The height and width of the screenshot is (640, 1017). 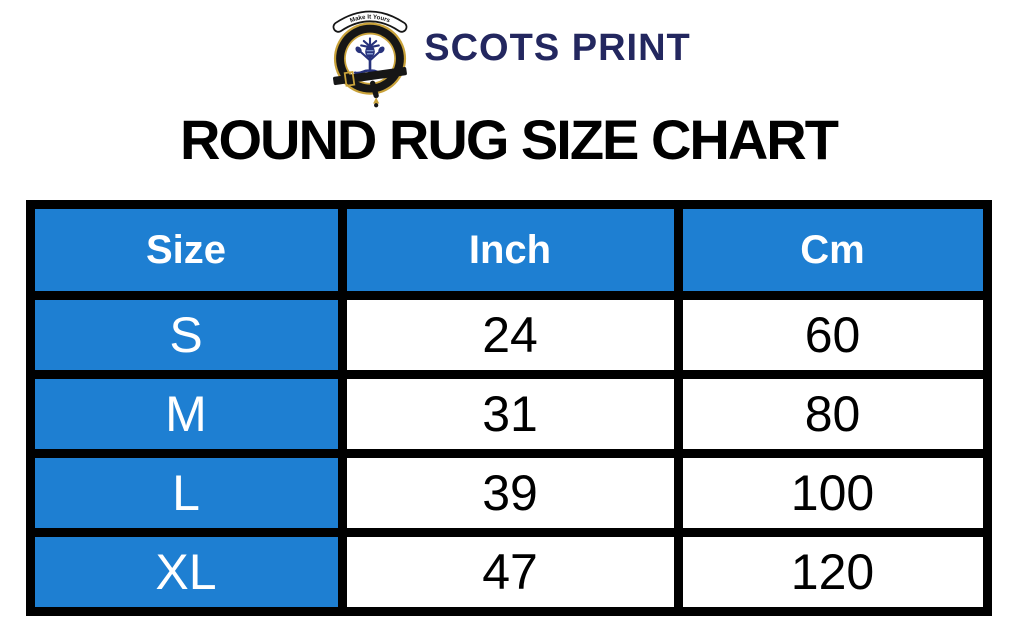 What do you see at coordinates (832, 414) in the screenshot?
I see `cm-cell: 80` at bounding box center [832, 414].